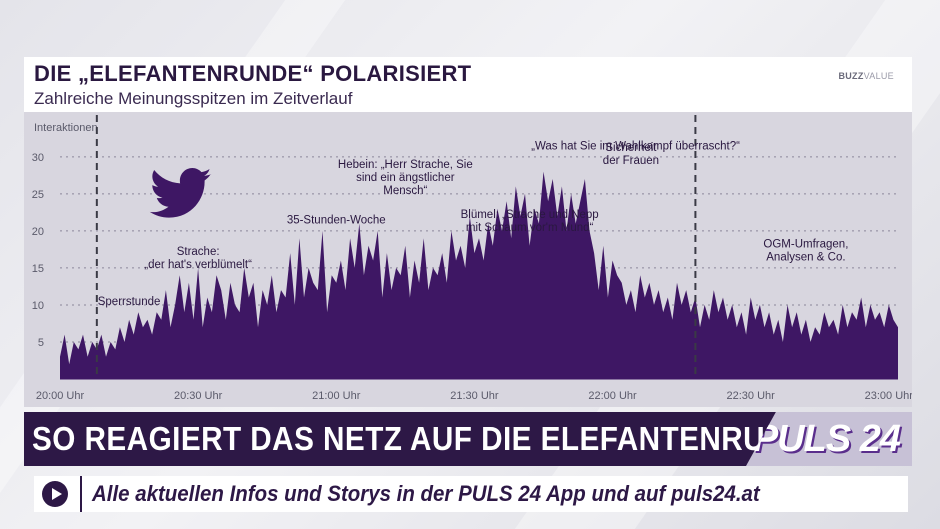  What do you see at coordinates (336, 396) in the screenshot?
I see `x-tick-label: 21:00 Uhr` at bounding box center [336, 396].